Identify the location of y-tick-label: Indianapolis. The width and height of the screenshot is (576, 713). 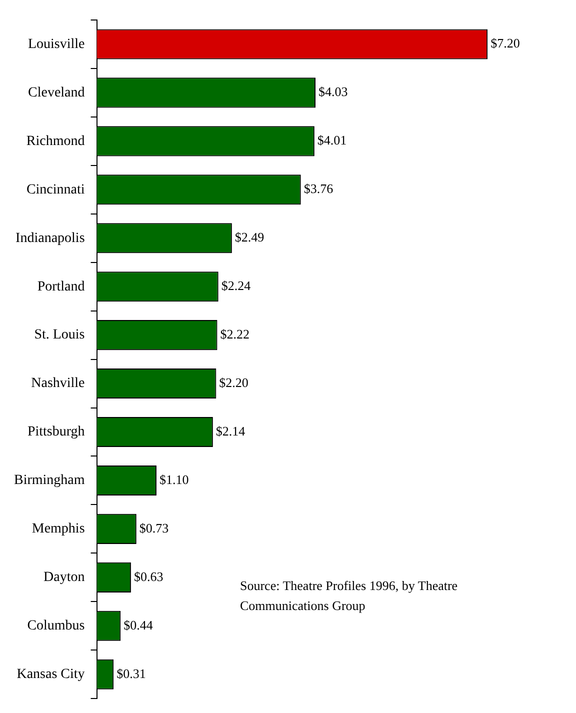
(50, 238).